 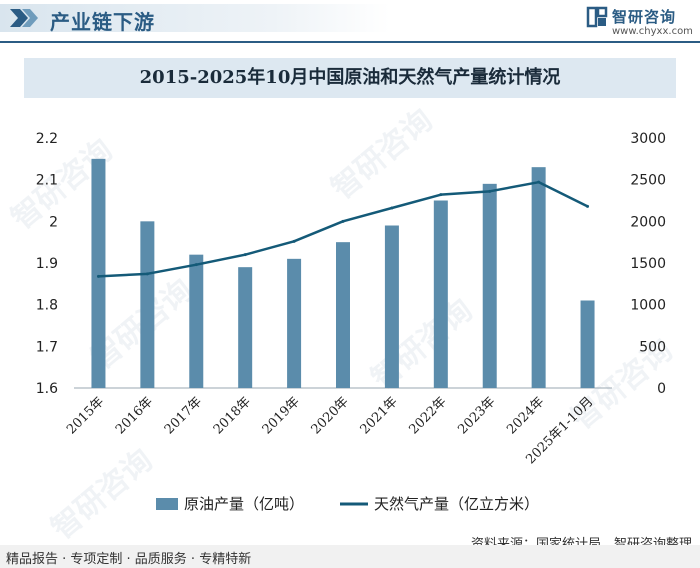 I want to click on footer-tagline: 精品报告 · 专项定制 · 品质服务 · 专精特新, so click(x=129, y=559).